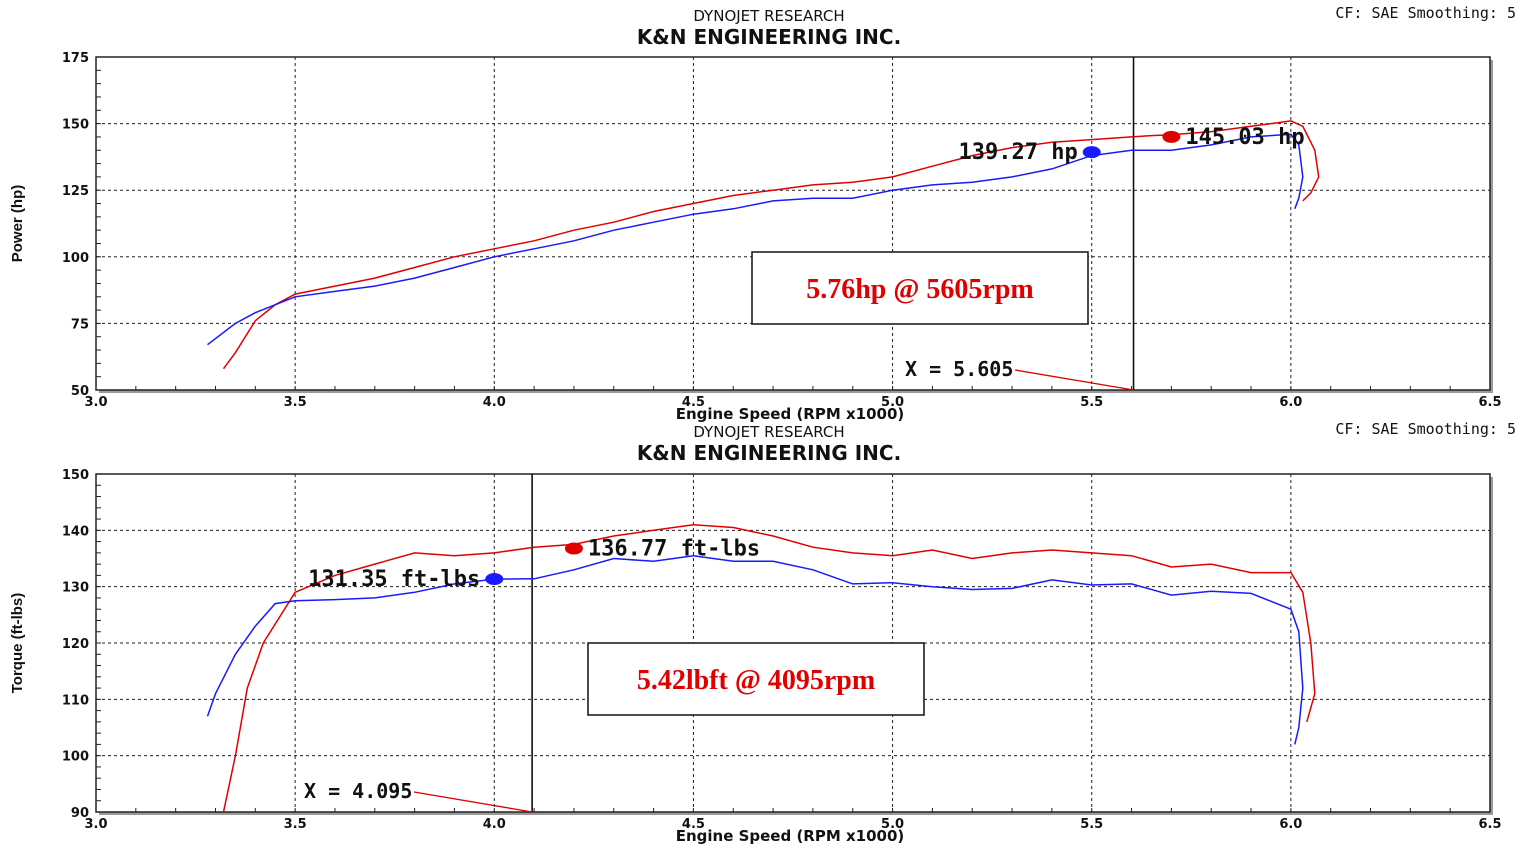 This screenshot has height=848, width=1531. I want to click on peak-label: 136.77 ft-lbs, so click(674, 549).